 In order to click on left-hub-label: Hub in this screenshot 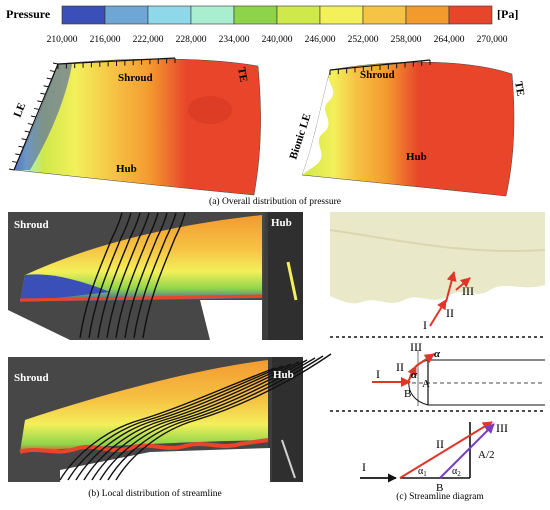, I will do `click(126, 169)`.